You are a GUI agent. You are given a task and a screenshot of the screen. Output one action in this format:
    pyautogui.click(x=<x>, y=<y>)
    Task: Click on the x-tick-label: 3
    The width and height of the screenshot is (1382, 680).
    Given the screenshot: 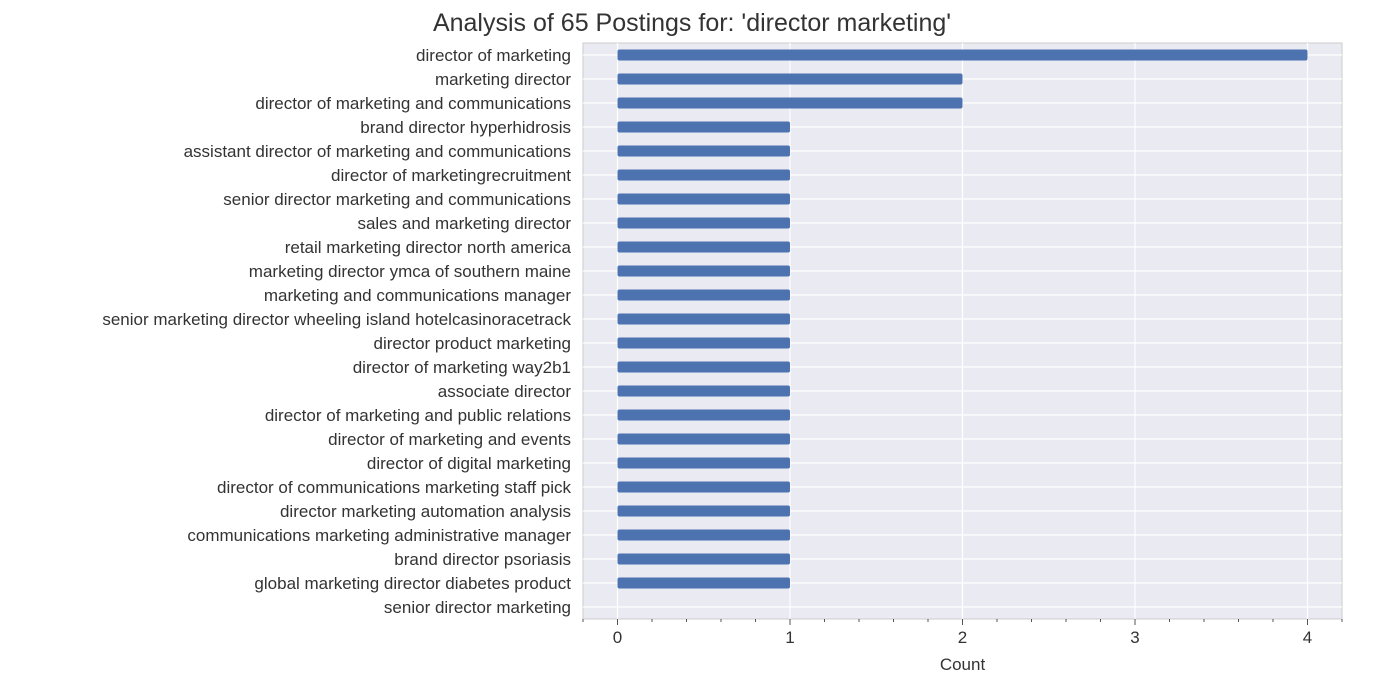 What is the action you would take?
    pyautogui.click(x=1134, y=637)
    